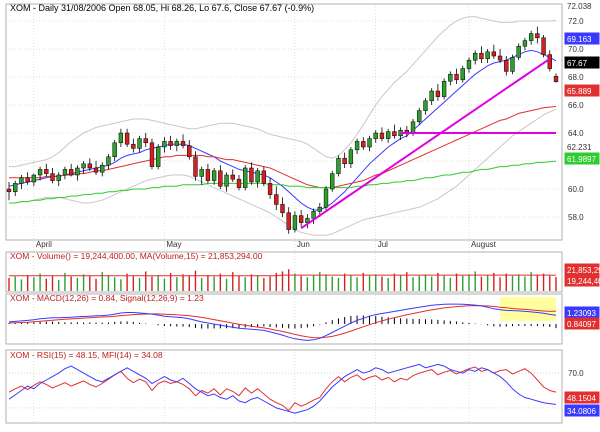  I want to click on ma-long-line, so click(283, 182).